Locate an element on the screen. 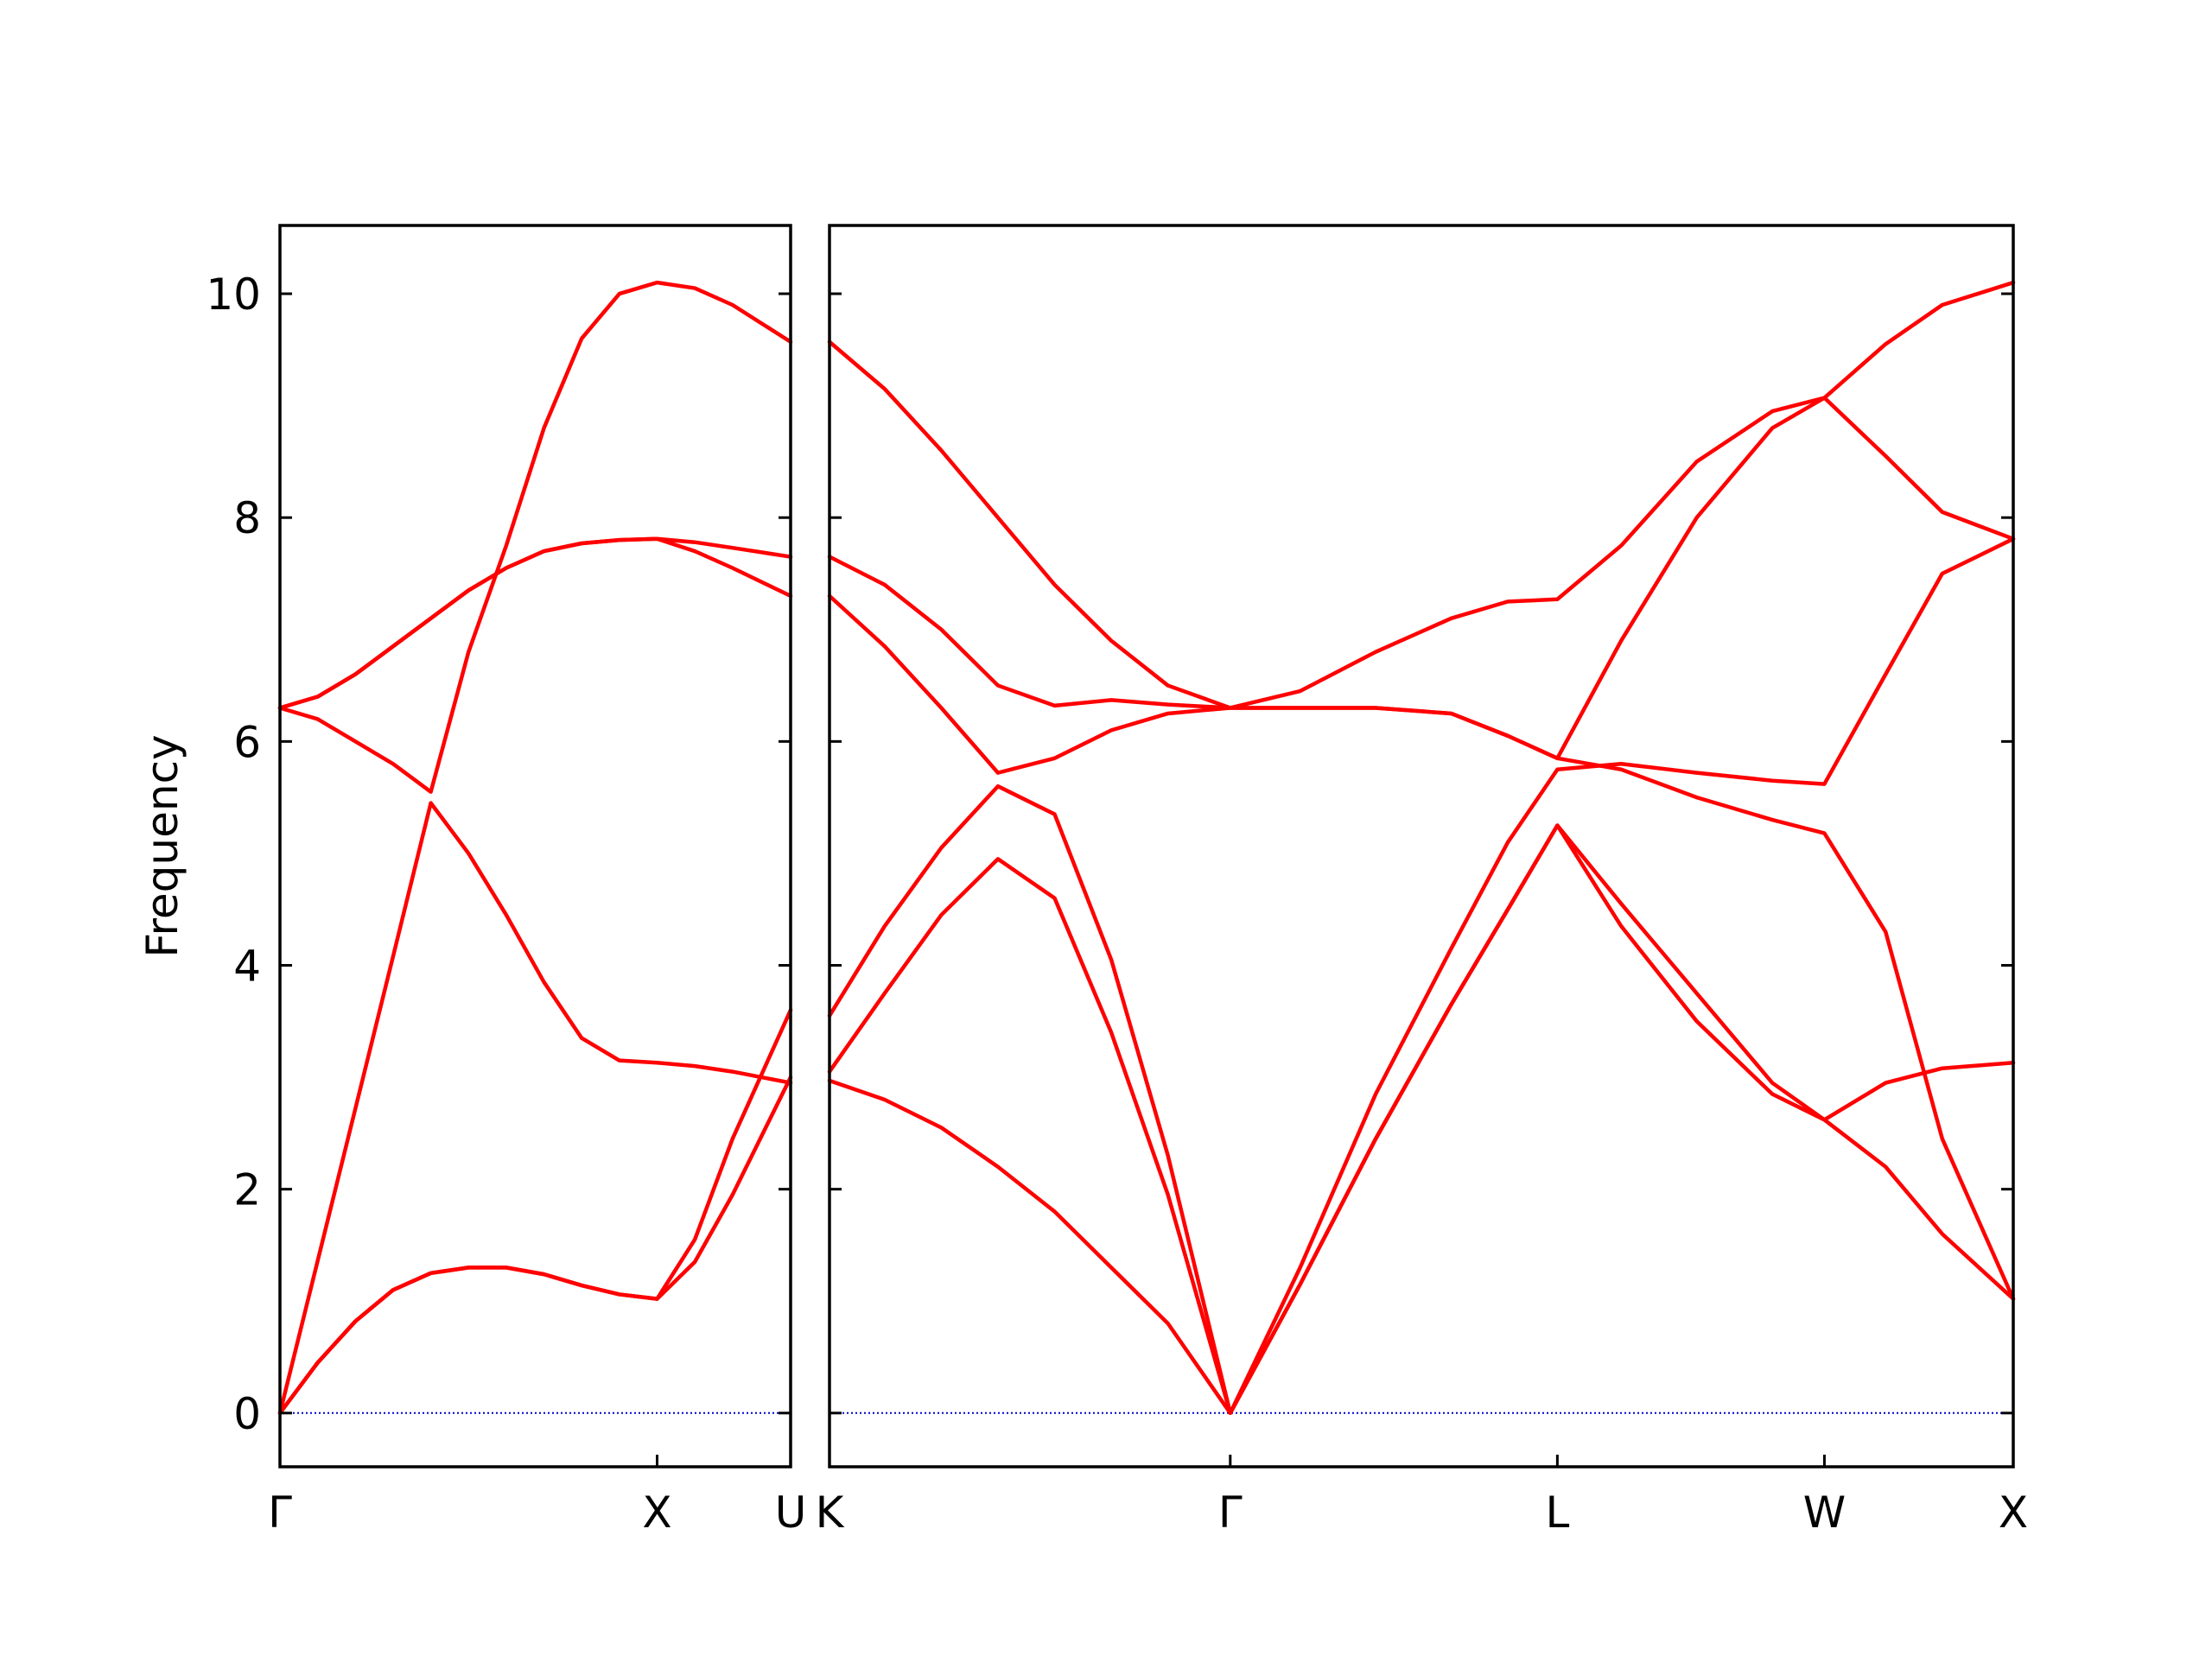 This screenshot has width=2212, height=1662. y-tick-label: 0 is located at coordinates (247, 1414).